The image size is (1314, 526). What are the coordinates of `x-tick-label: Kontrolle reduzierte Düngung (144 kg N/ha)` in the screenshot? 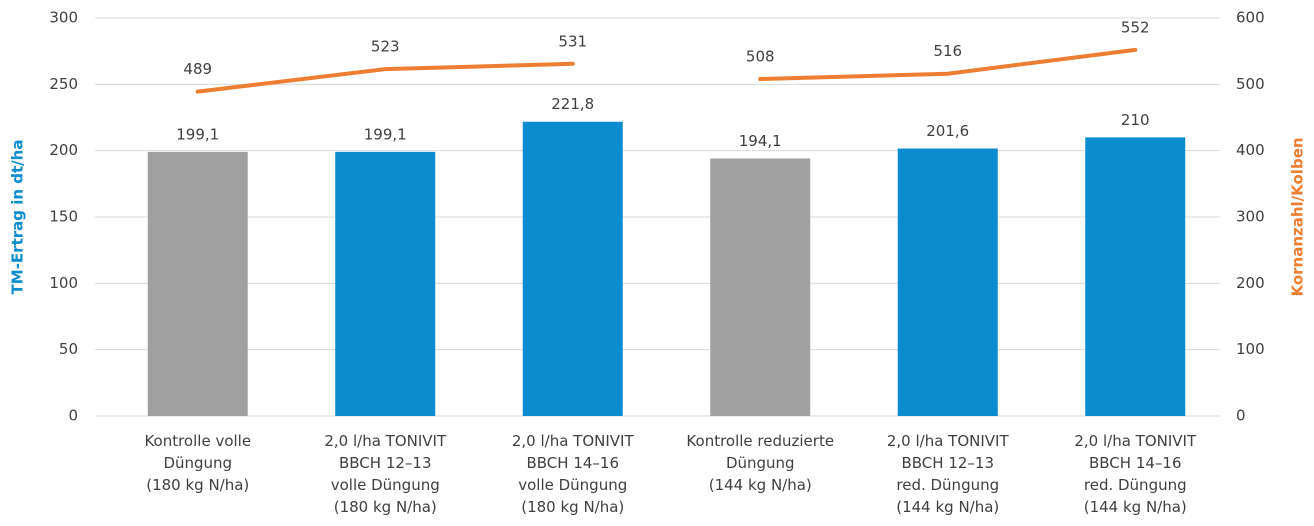 It's located at (760, 463).